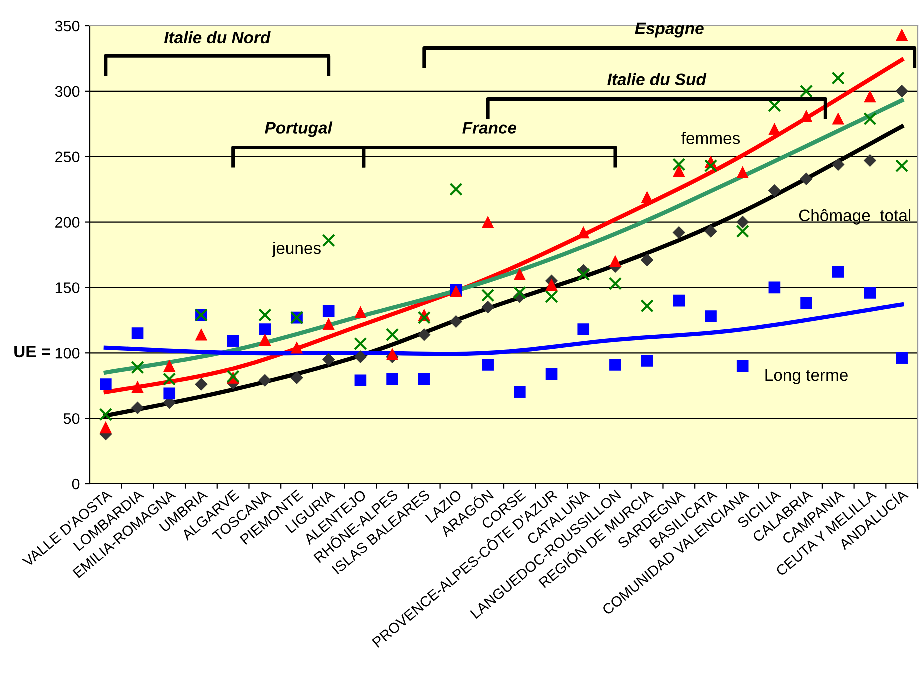 The height and width of the screenshot is (673, 919). What do you see at coordinates (855, 217) in the screenshot?
I see `annotation: Chômage total` at bounding box center [855, 217].